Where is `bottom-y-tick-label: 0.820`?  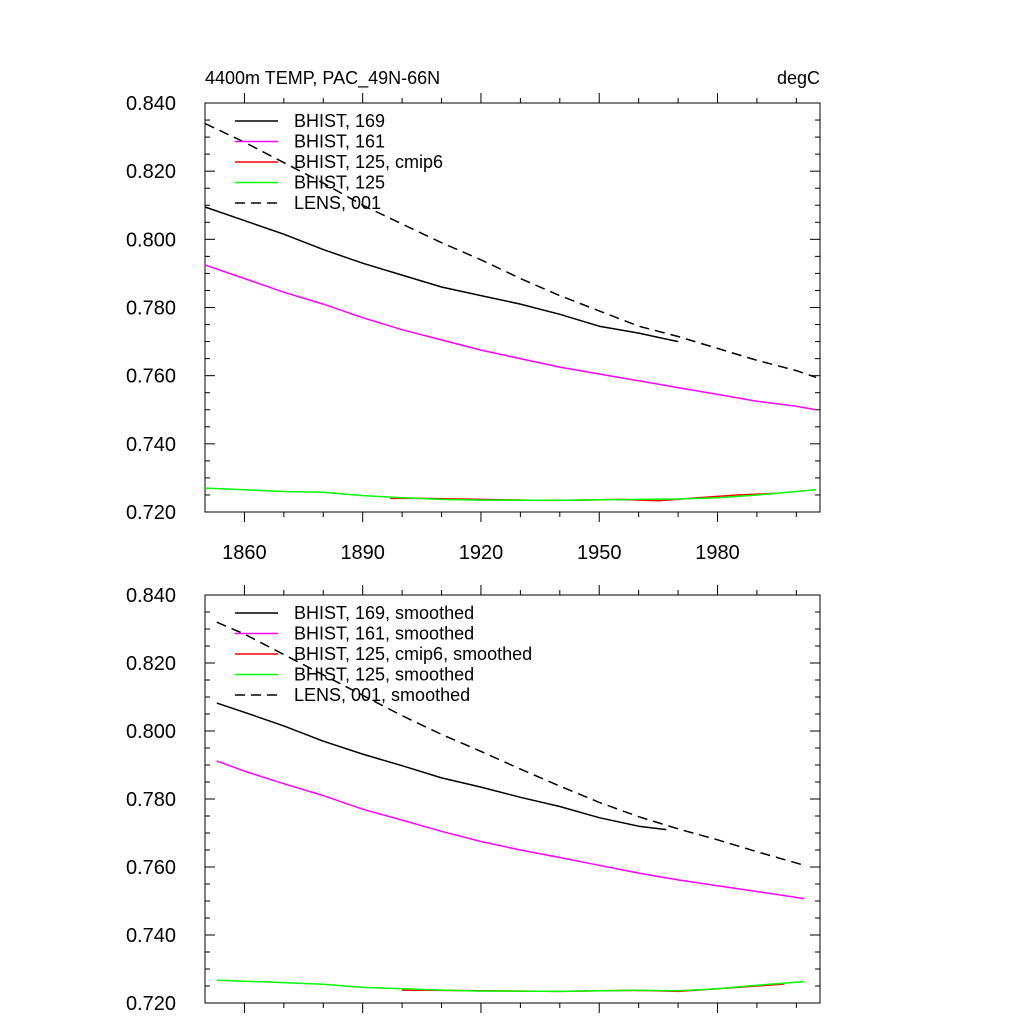
bottom-y-tick-label: 0.820 is located at coordinates (151, 664).